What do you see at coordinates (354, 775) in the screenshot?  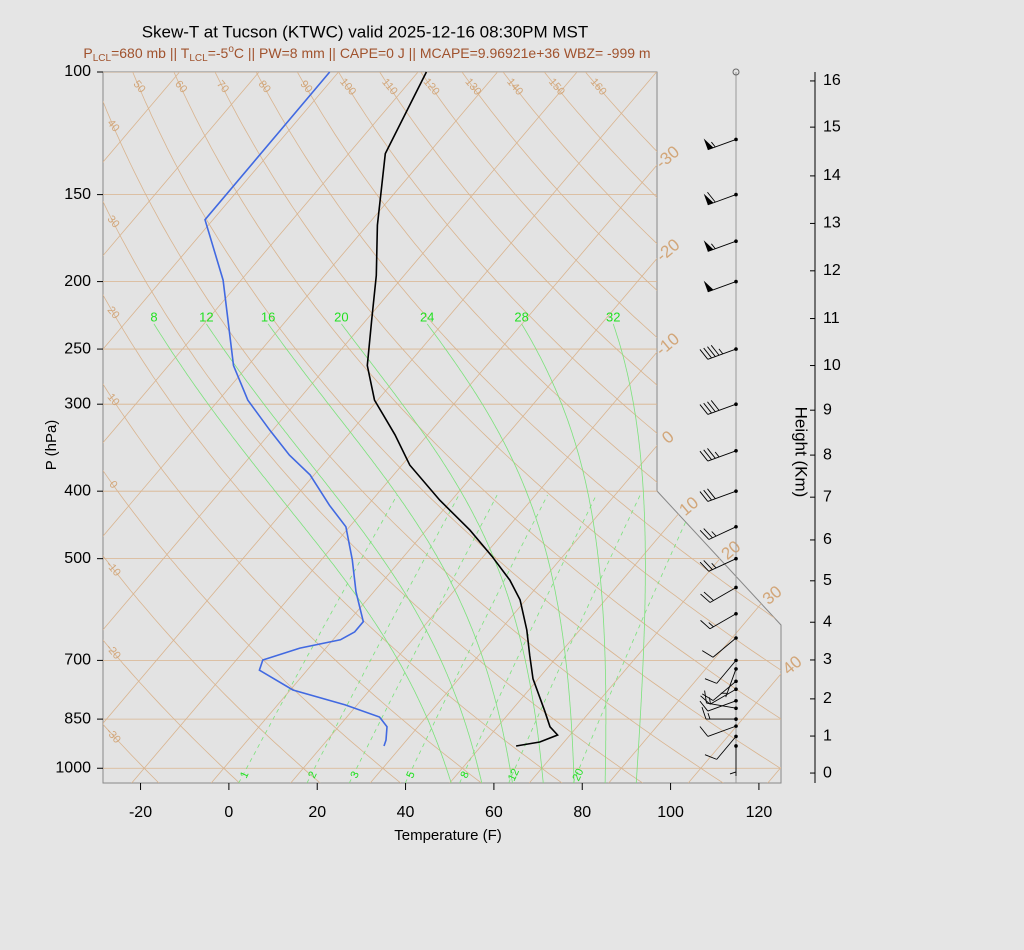 I see `mixing-ratio-label: 3` at bounding box center [354, 775].